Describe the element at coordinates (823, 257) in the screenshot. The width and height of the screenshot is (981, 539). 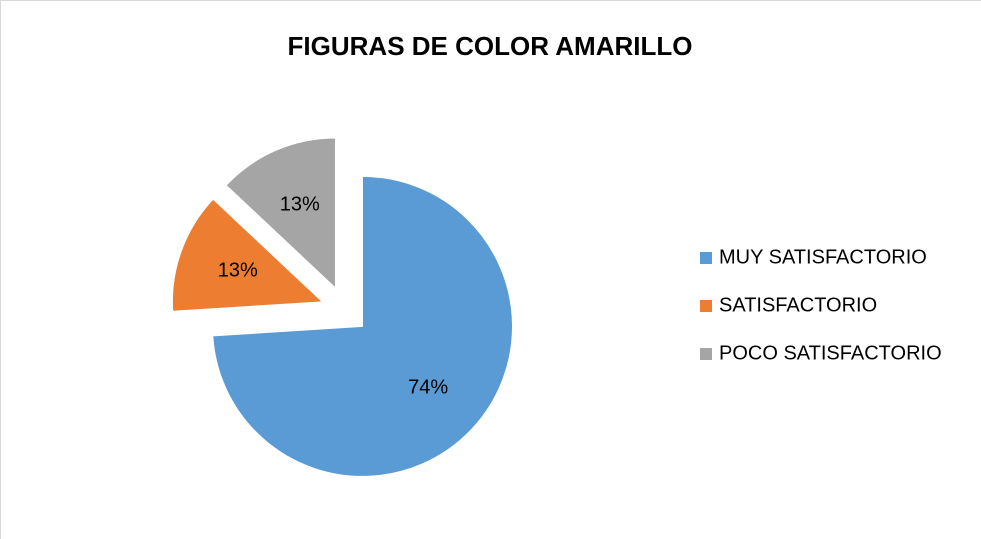
I see `legend-label: MUY SATISFACTORIO` at that location.